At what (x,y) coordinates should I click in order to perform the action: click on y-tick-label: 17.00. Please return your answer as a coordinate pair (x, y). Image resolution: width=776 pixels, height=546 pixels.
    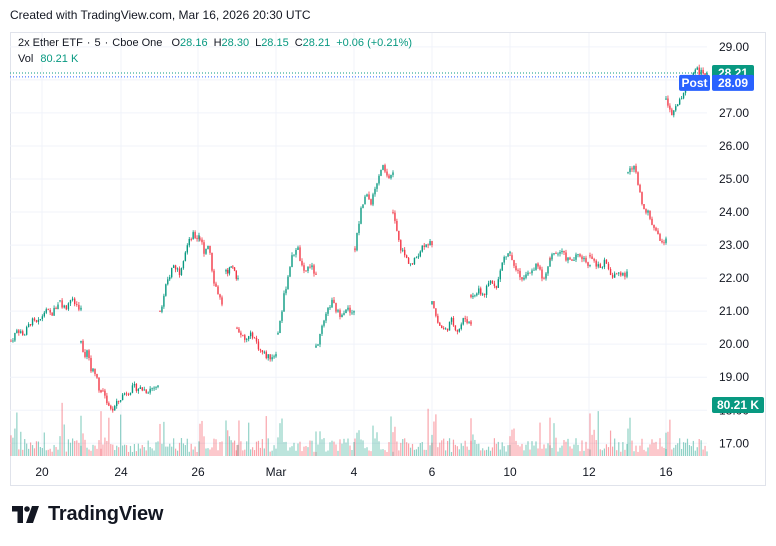
    Looking at the image, I should click on (734, 443).